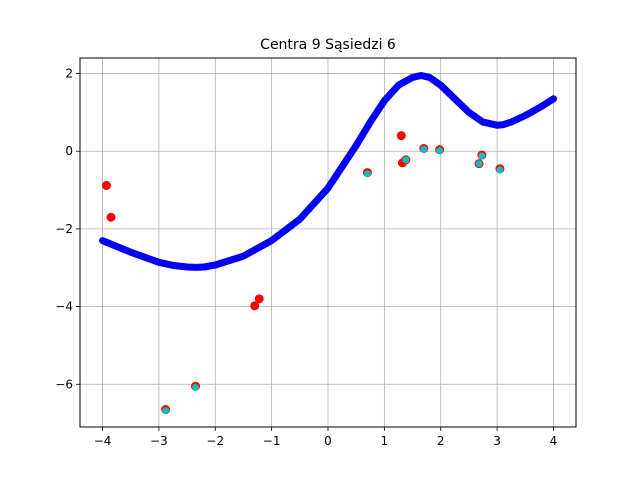 This screenshot has width=640, height=480. Describe the element at coordinates (64, 307) in the screenshot. I see `y-tick-label: −4` at that location.